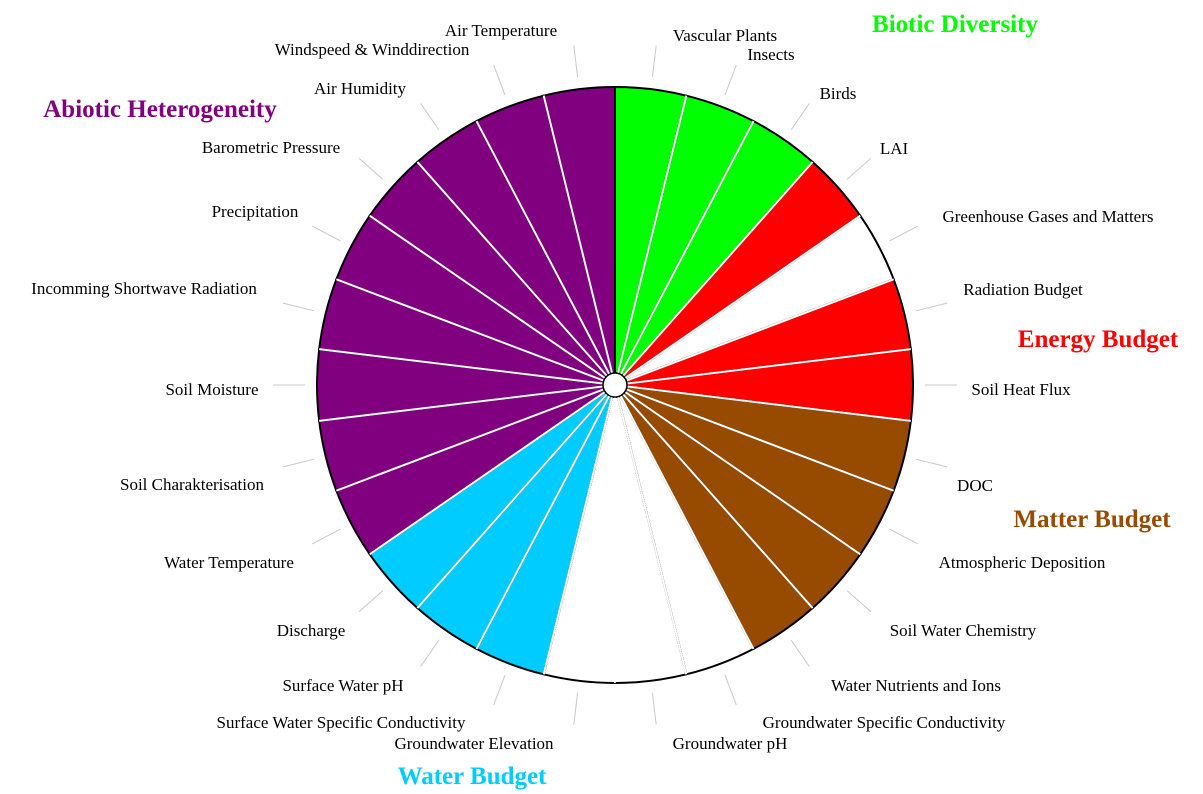 This screenshot has width=1203, height=794. What do you see at coordinates (904, 536) in the screenshot?
I see `leader-line-atmospheric-deposition` at bounding box center [904, 536].